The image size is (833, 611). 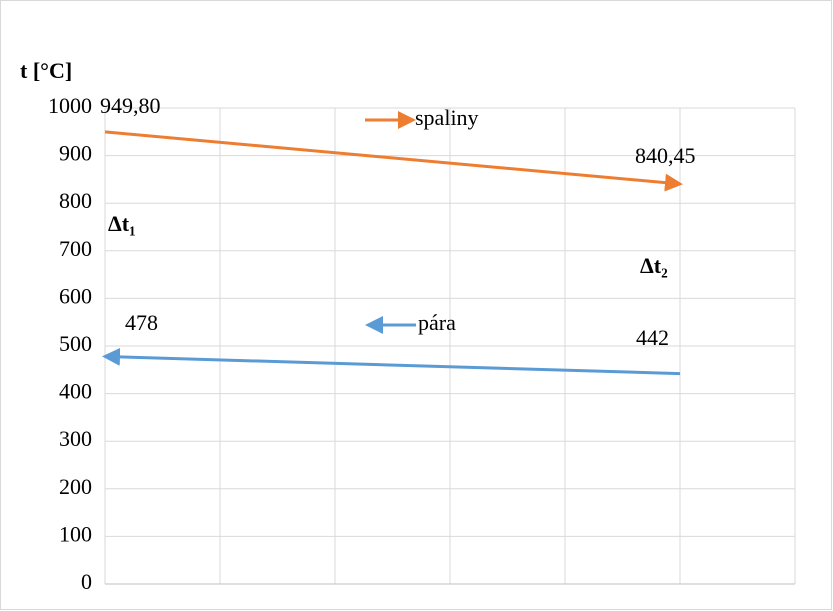 What do you see at coordinates (75, 295) in the screenshot?
I see `y-tick-label: 600` at bounding box center [75, 295].